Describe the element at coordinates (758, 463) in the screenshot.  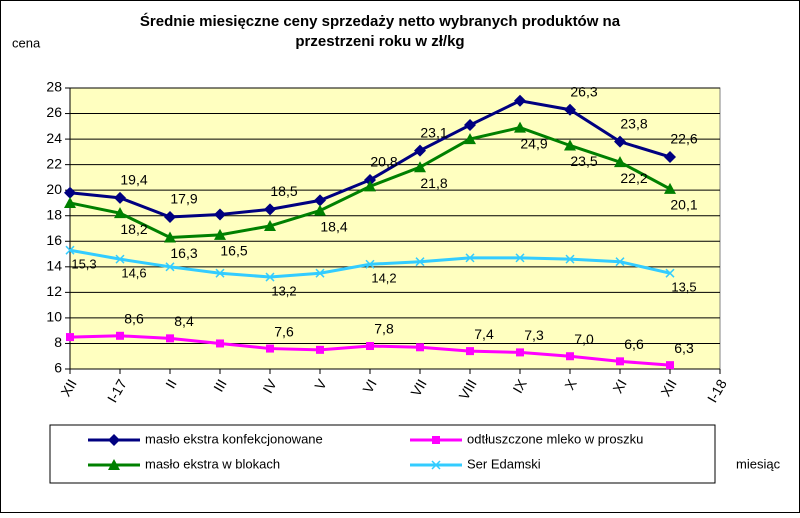
I see `x-axis-label: miesiąc` at that location.